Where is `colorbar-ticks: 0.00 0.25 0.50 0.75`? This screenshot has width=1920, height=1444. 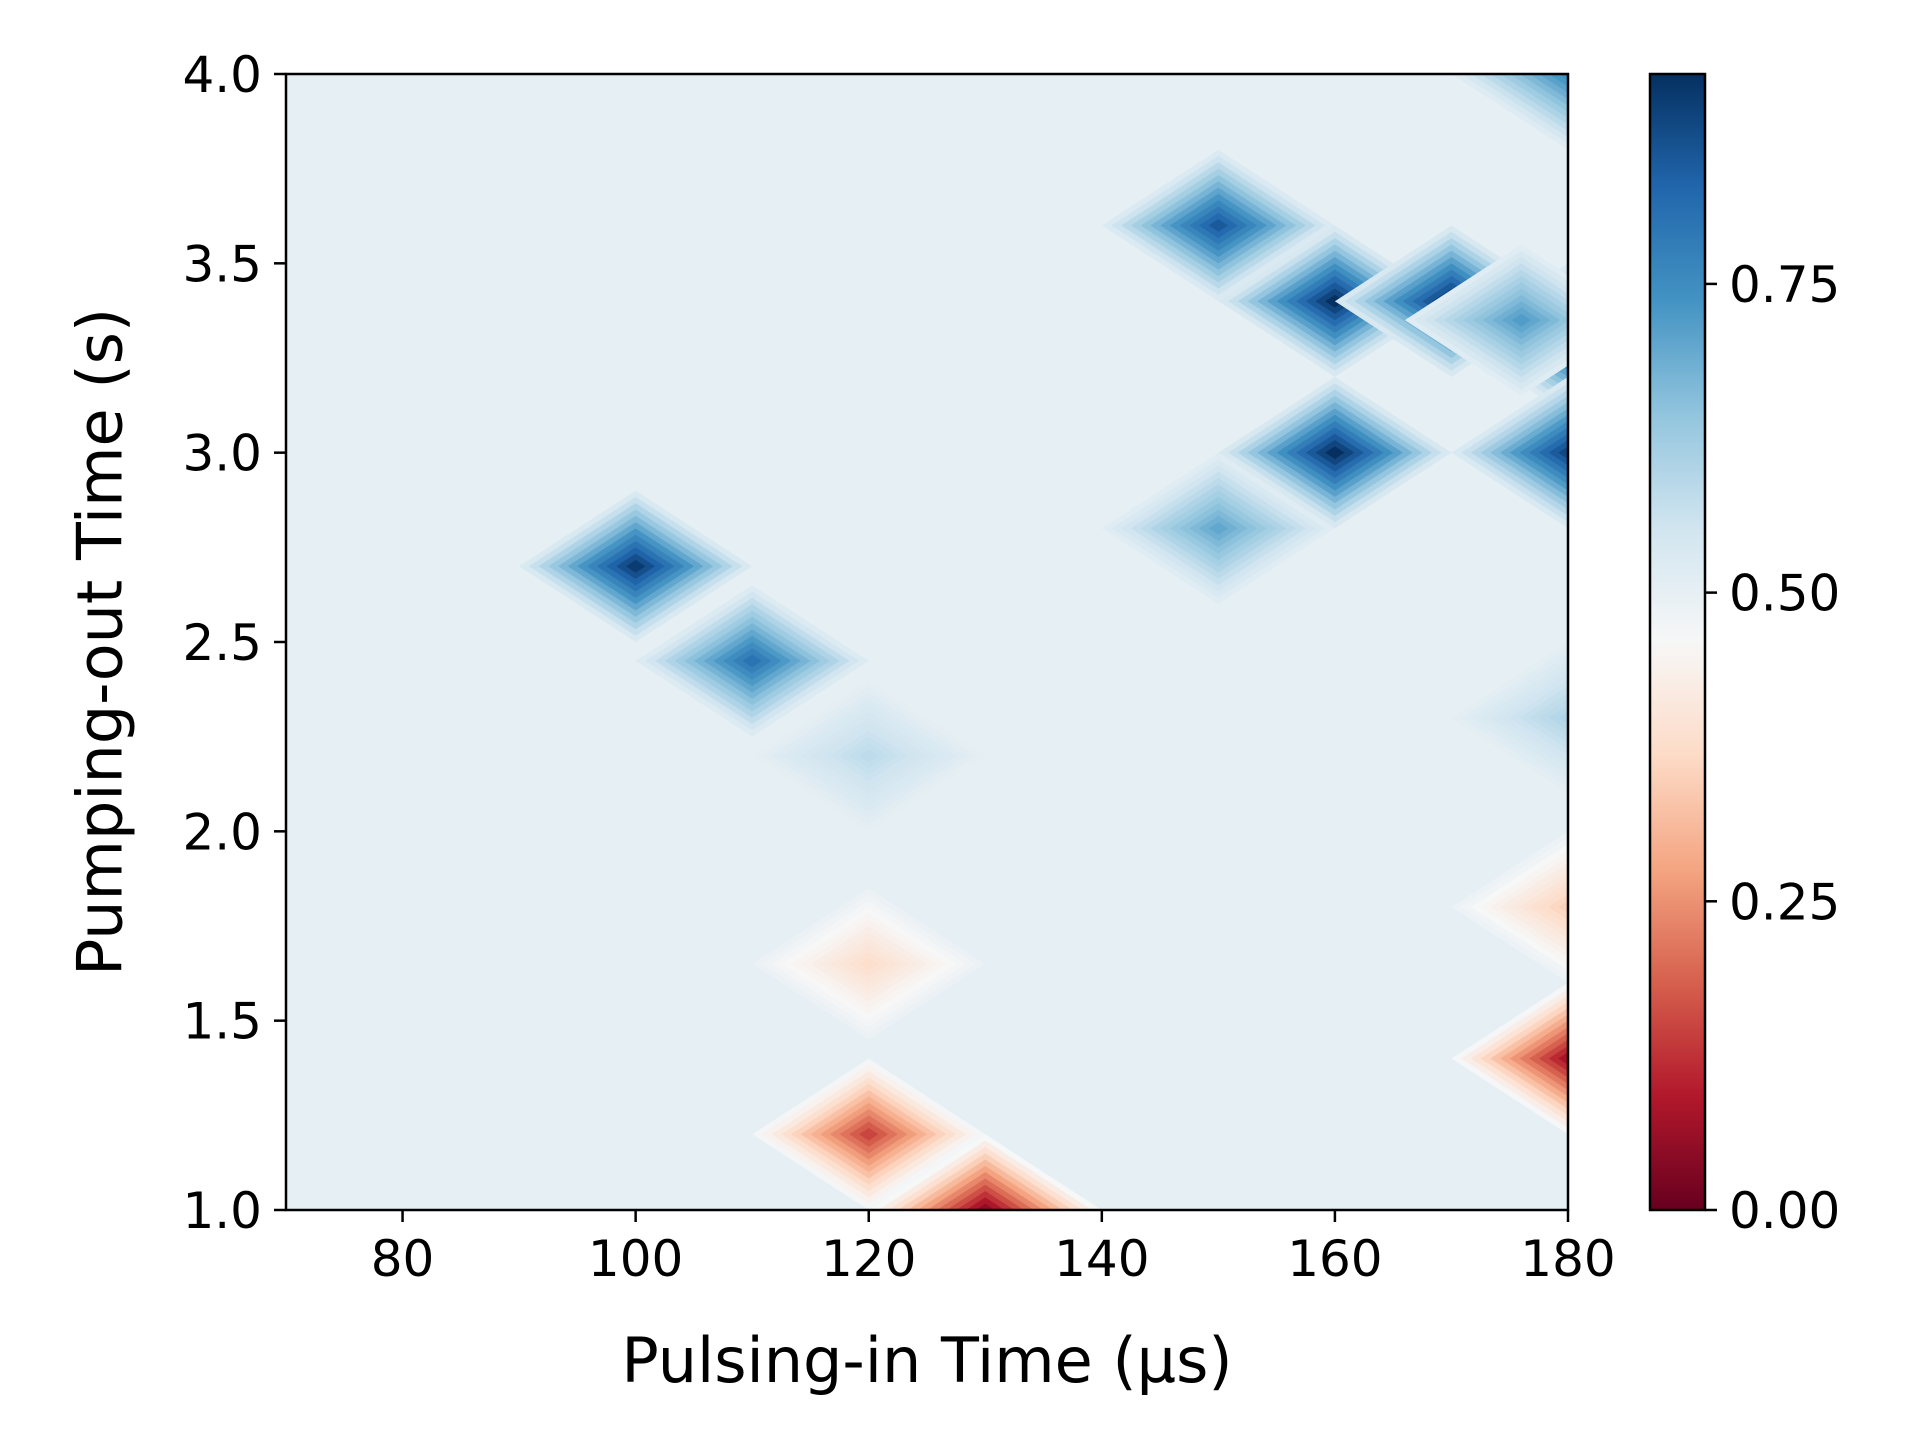 colorbar-ticks: 0.00 0.25 0.50 0.75 is located at coordinates (1772, 748).